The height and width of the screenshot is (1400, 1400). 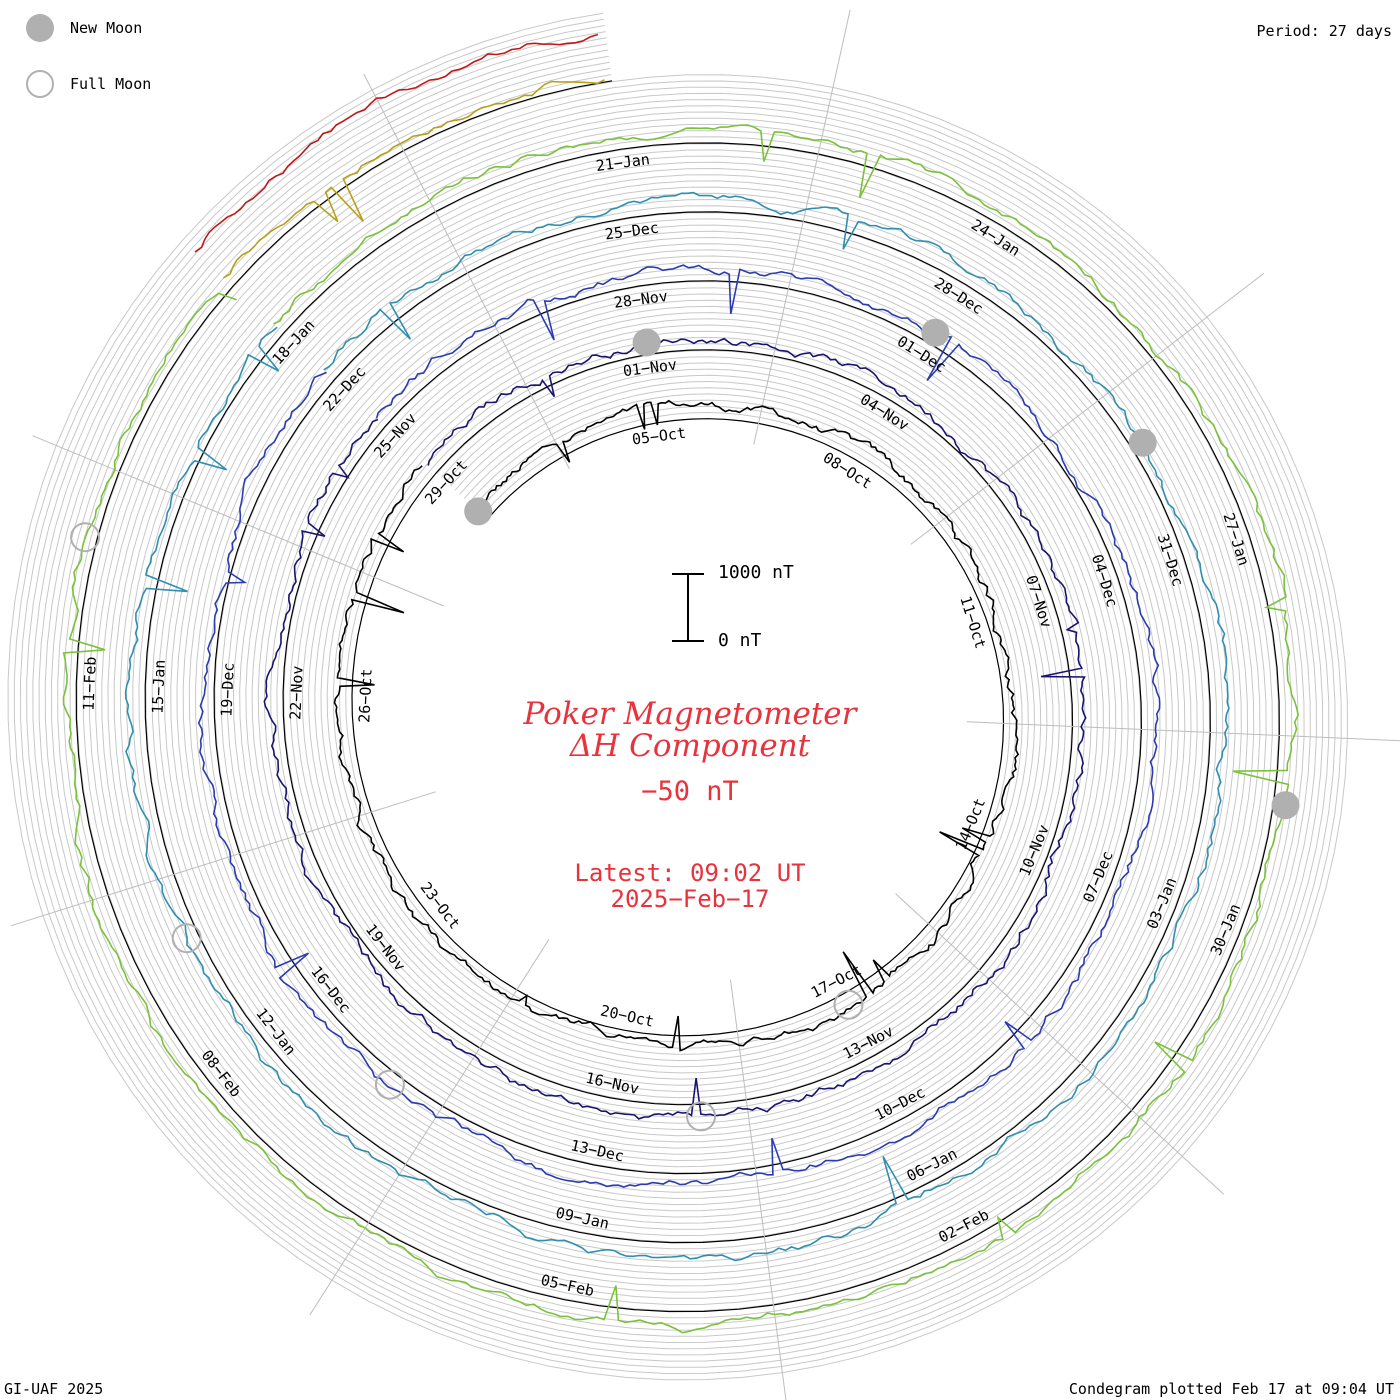 I want to click on date-label: 22−Nov, so click(x=296, y=692).